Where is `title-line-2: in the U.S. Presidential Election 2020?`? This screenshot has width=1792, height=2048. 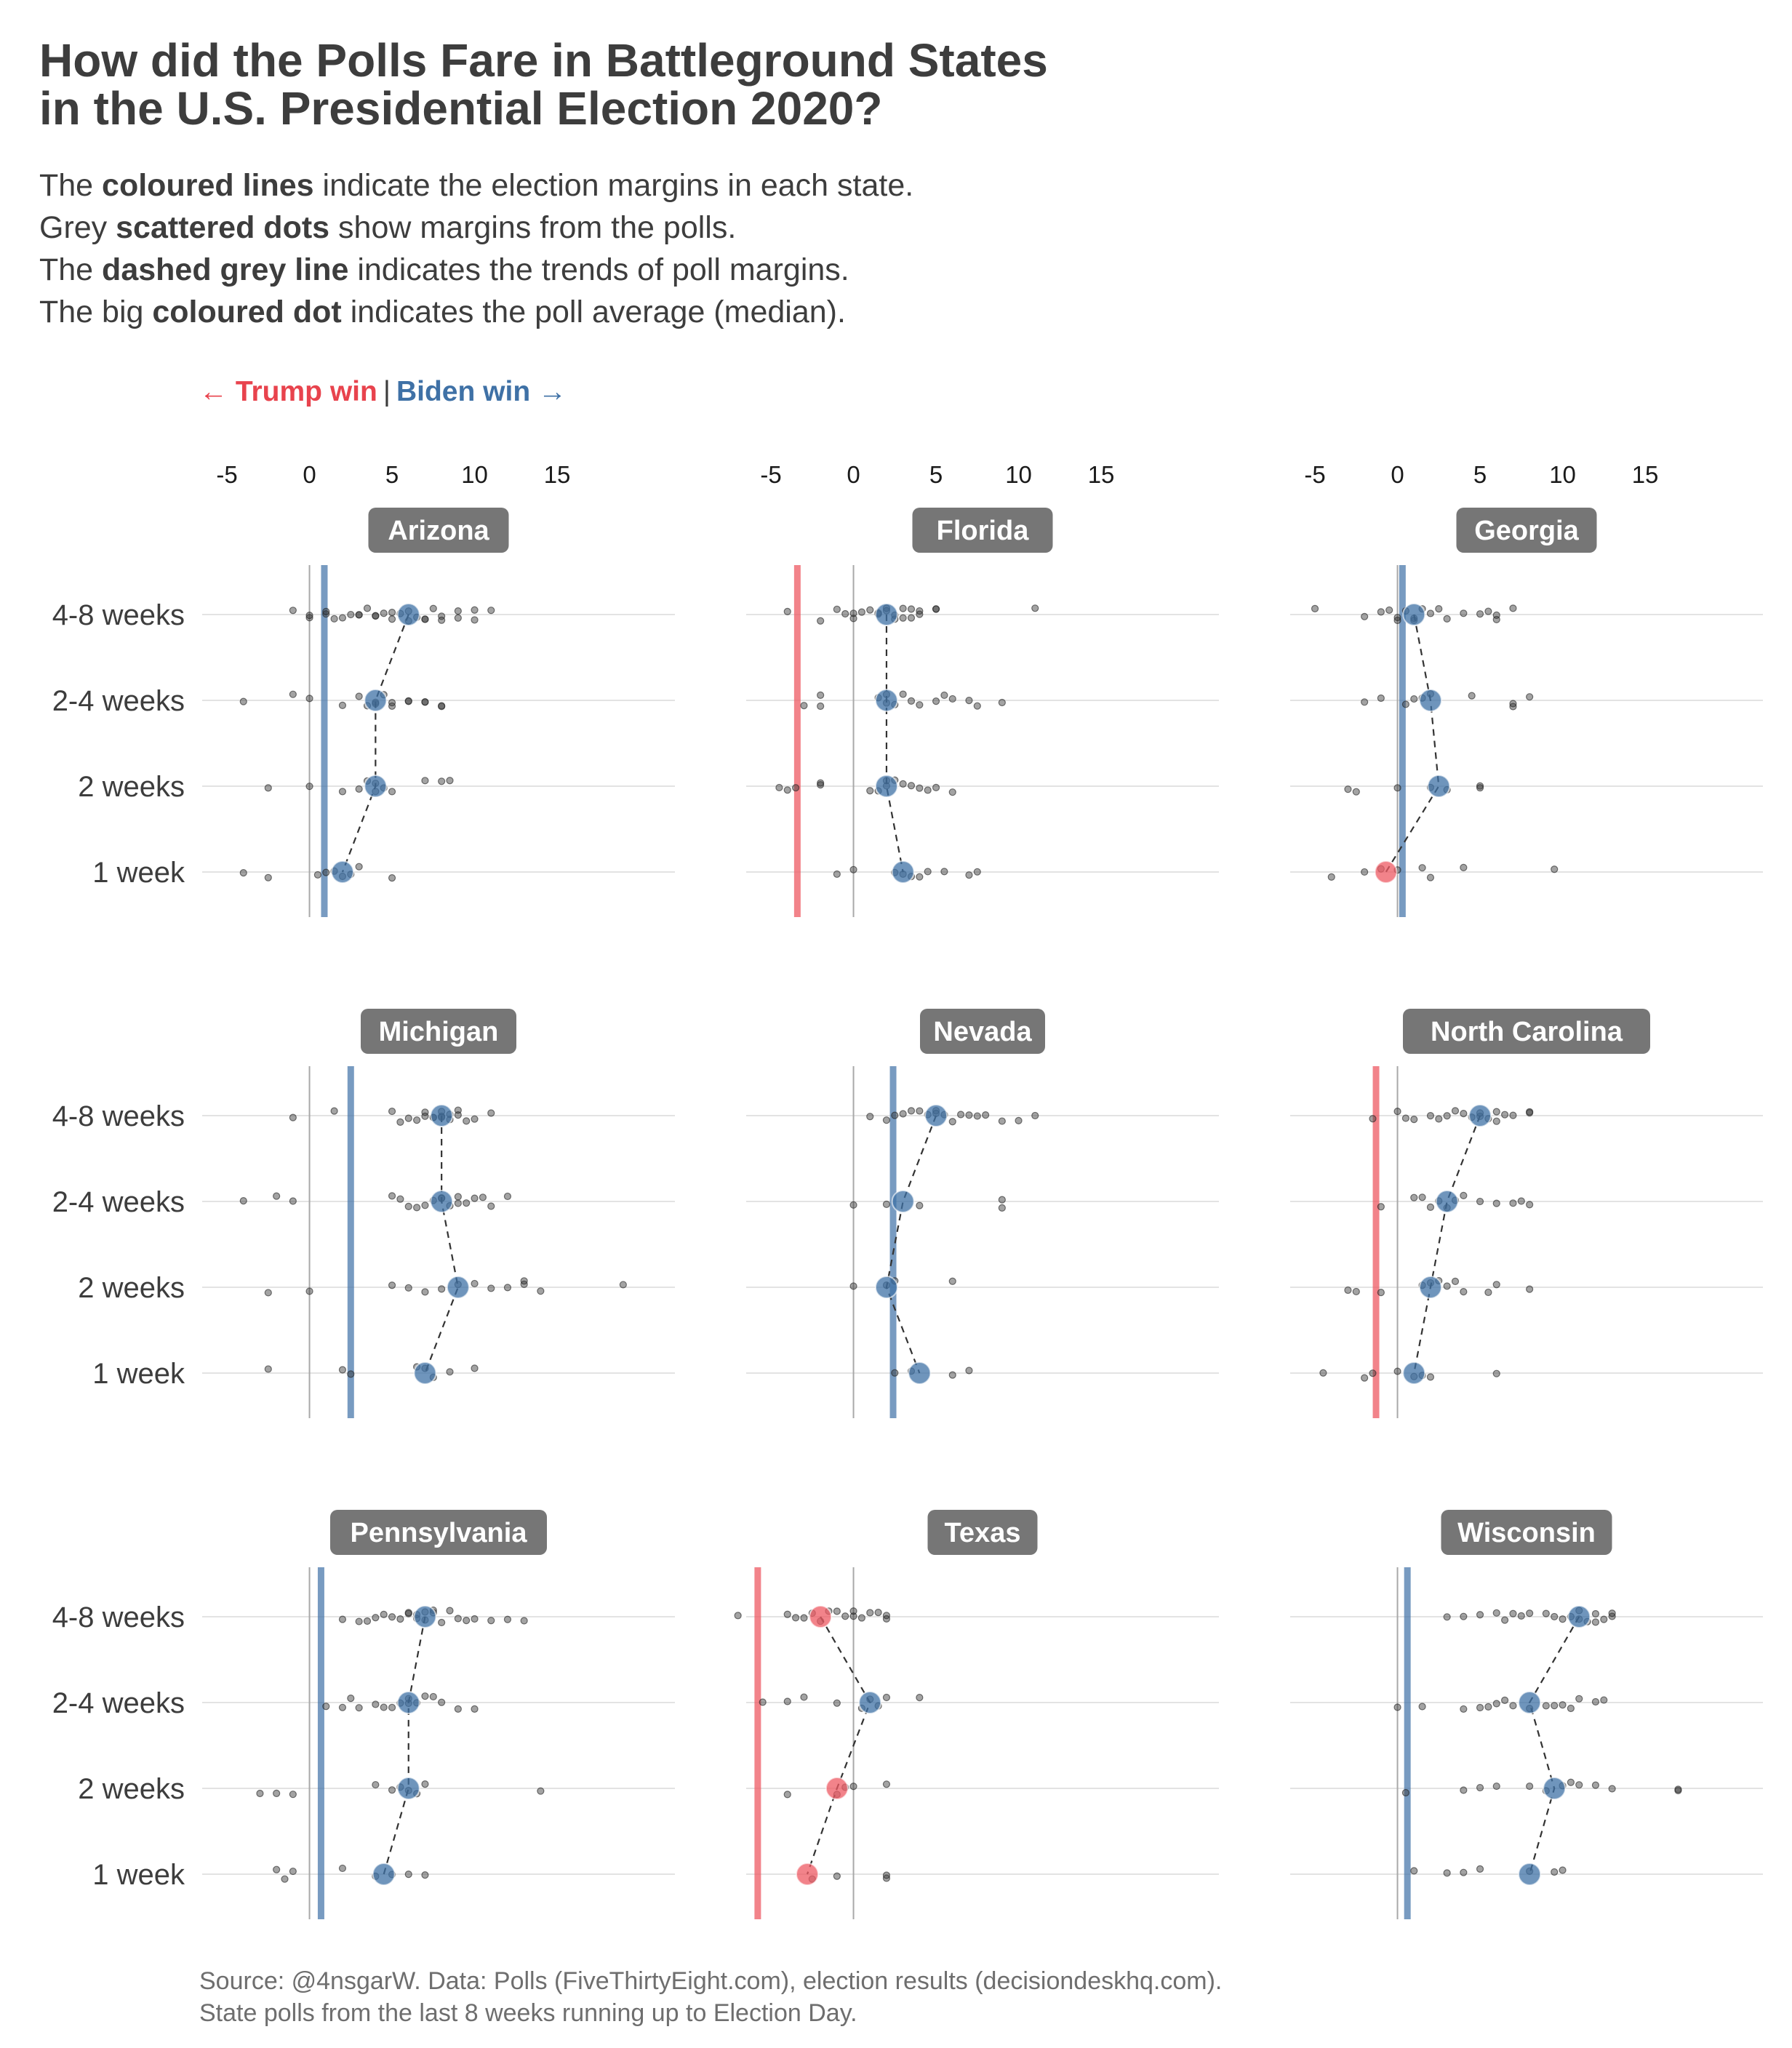
title-line-2: in the U.S. Presidential Election 2020? is located at coordinates (461, 108).